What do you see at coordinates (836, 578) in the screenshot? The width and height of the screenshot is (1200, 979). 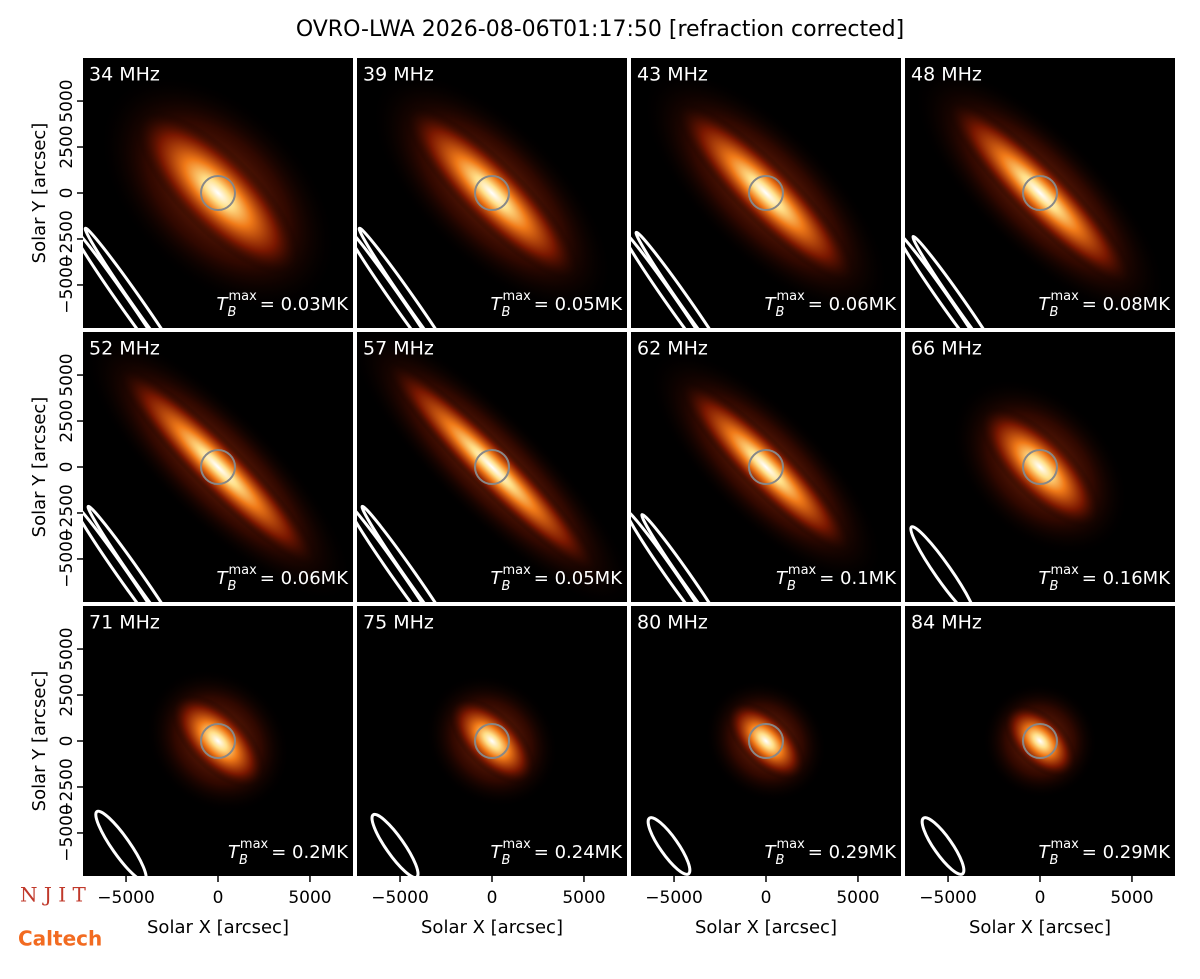 I see `tb-annotation: TBmax = 0.1MK` at bounding box center [836, 578].